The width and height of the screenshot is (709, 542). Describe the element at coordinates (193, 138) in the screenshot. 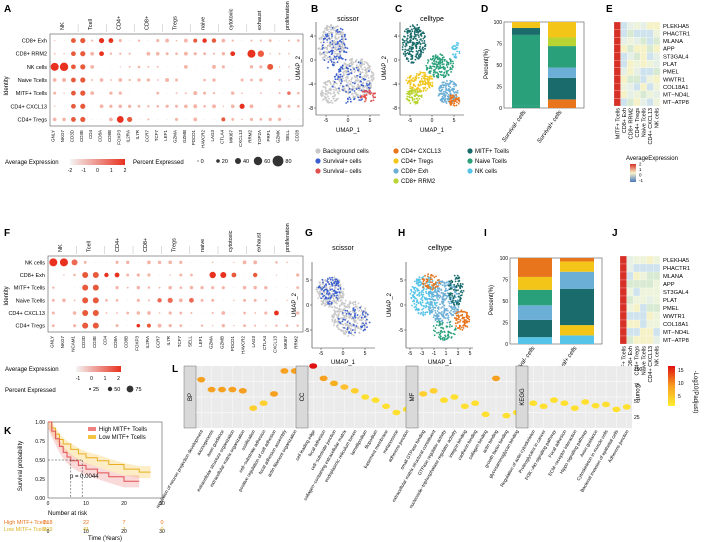

I see `panel-a-gene-label: PDCD1` at that location.